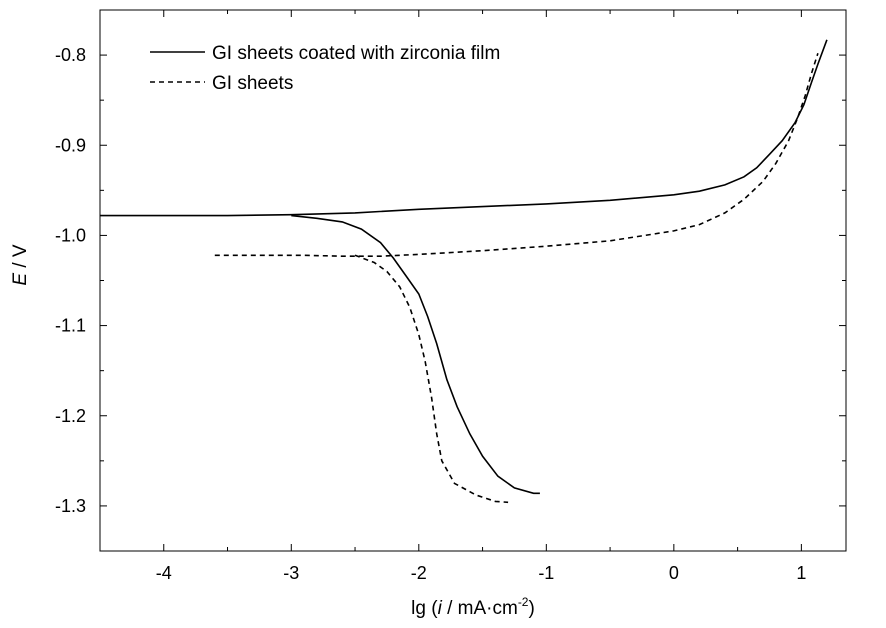 The image size is (886, 628). Describe the element at coordinates (546, 573) in the screenshot. I see `x-tick-label: -1` at that location.